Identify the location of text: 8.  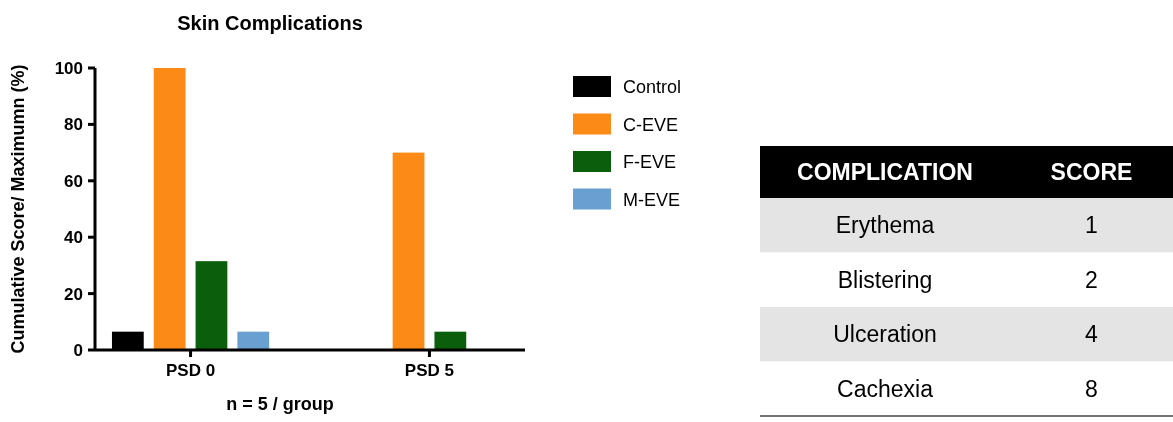
(1091, 388).